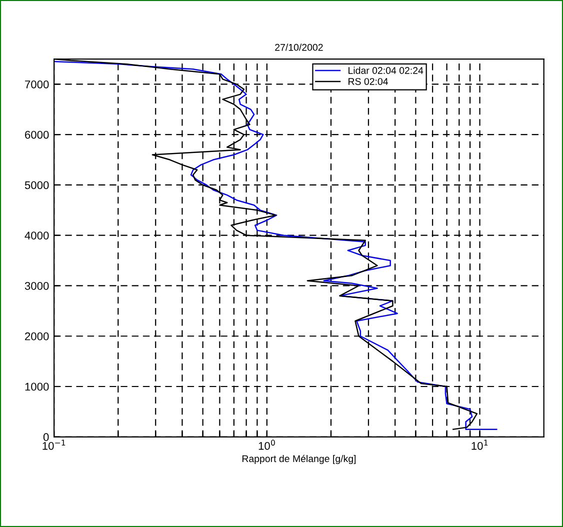 This screenshot has height=527, width=563. I want to click on y-tick-label: 4000, so click(36, 236).